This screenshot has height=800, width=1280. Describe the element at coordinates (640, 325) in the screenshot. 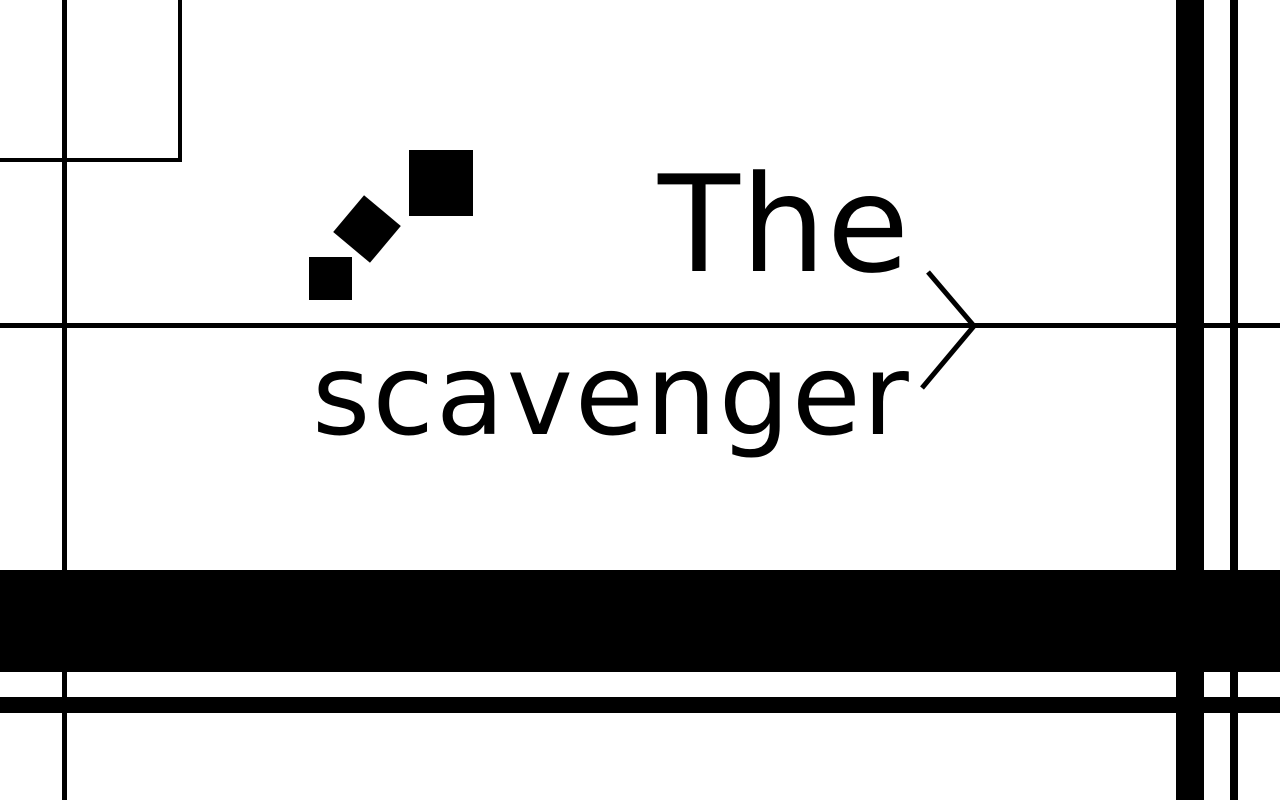

I see `horizontal-divider-line` at that location.